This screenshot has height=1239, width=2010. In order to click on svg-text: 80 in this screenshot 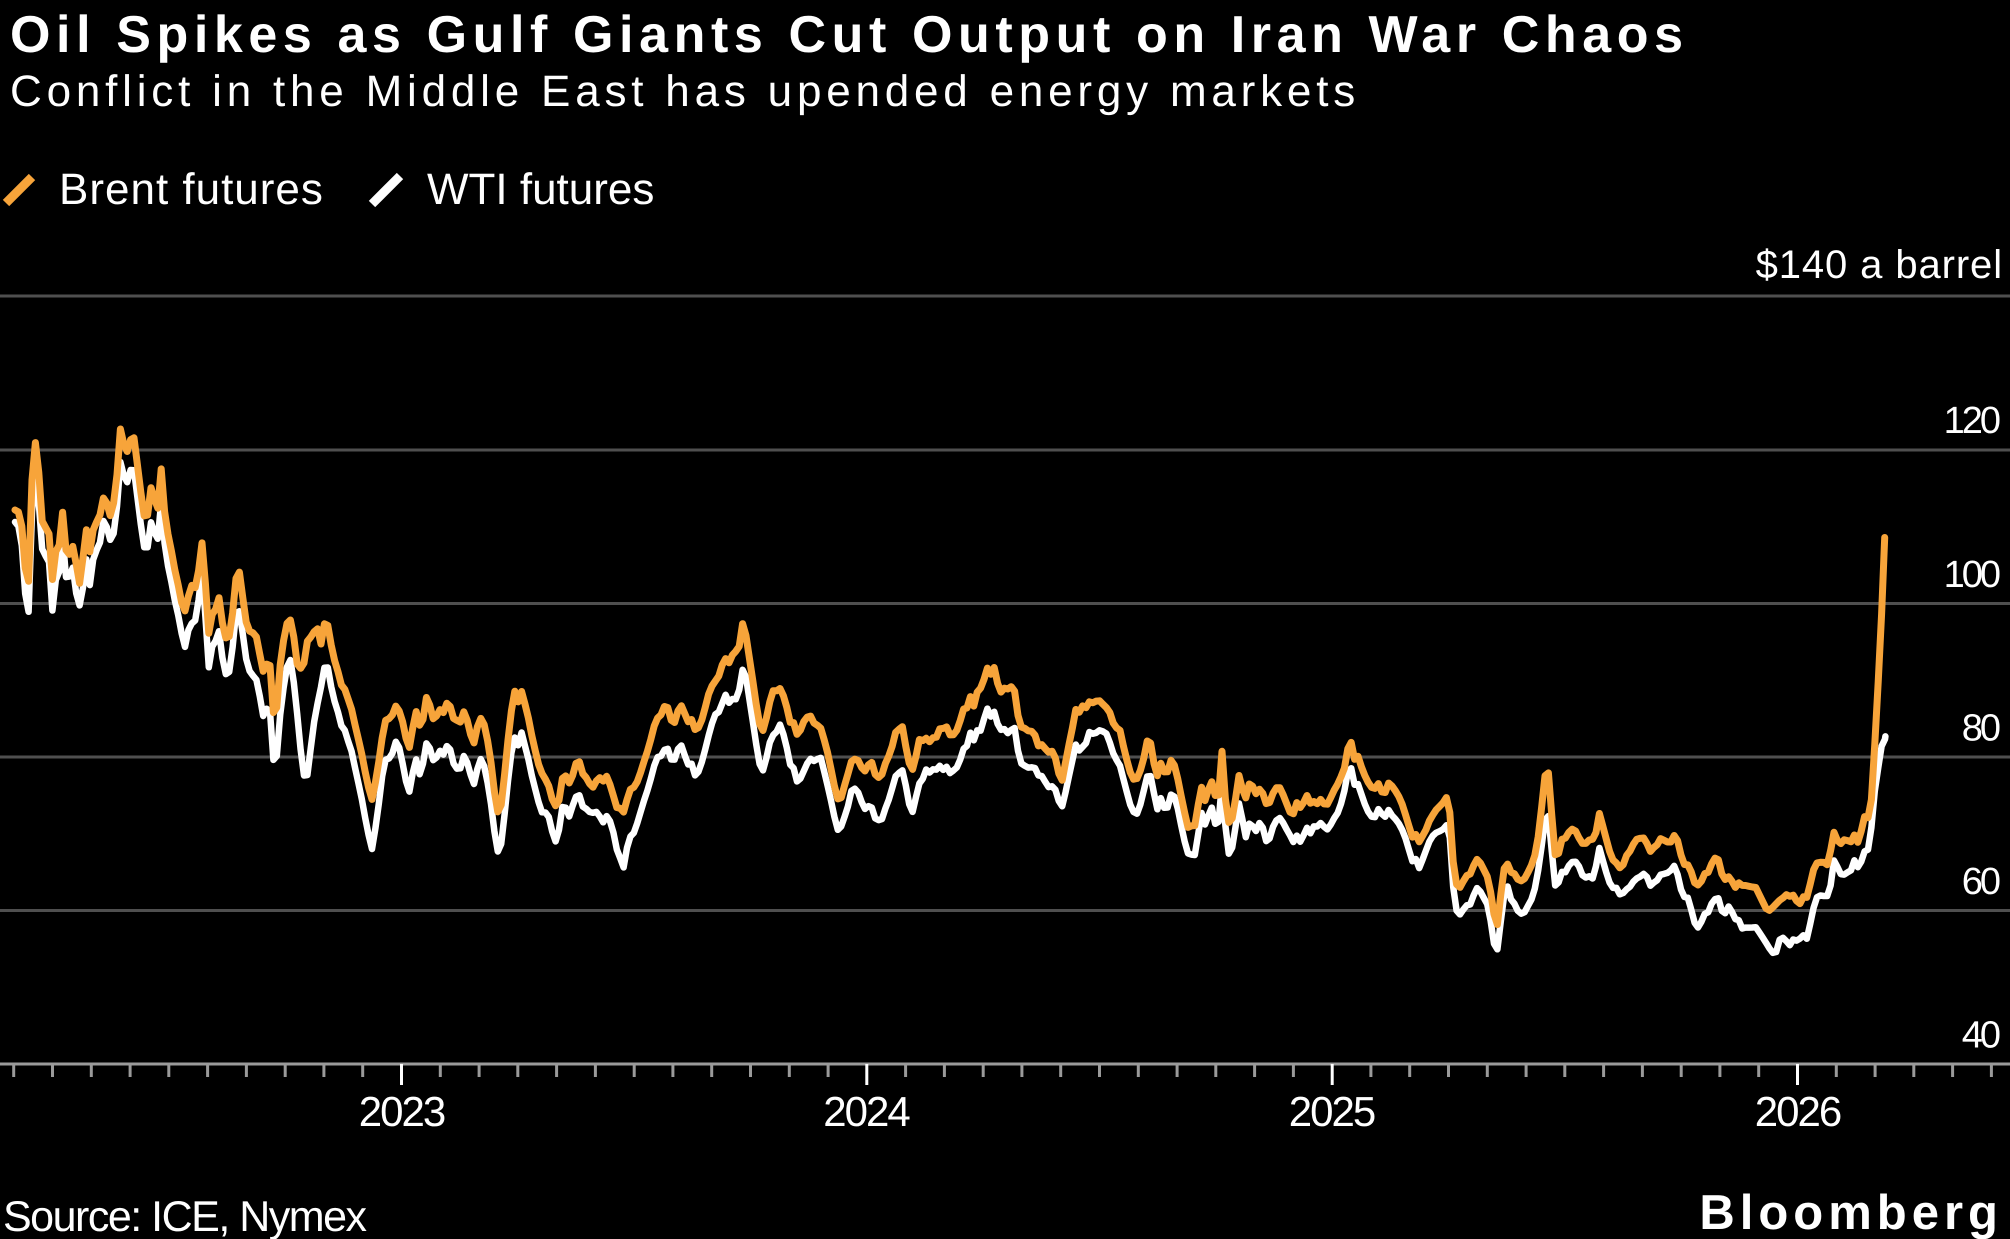, I will do `click(1981, 729)`.